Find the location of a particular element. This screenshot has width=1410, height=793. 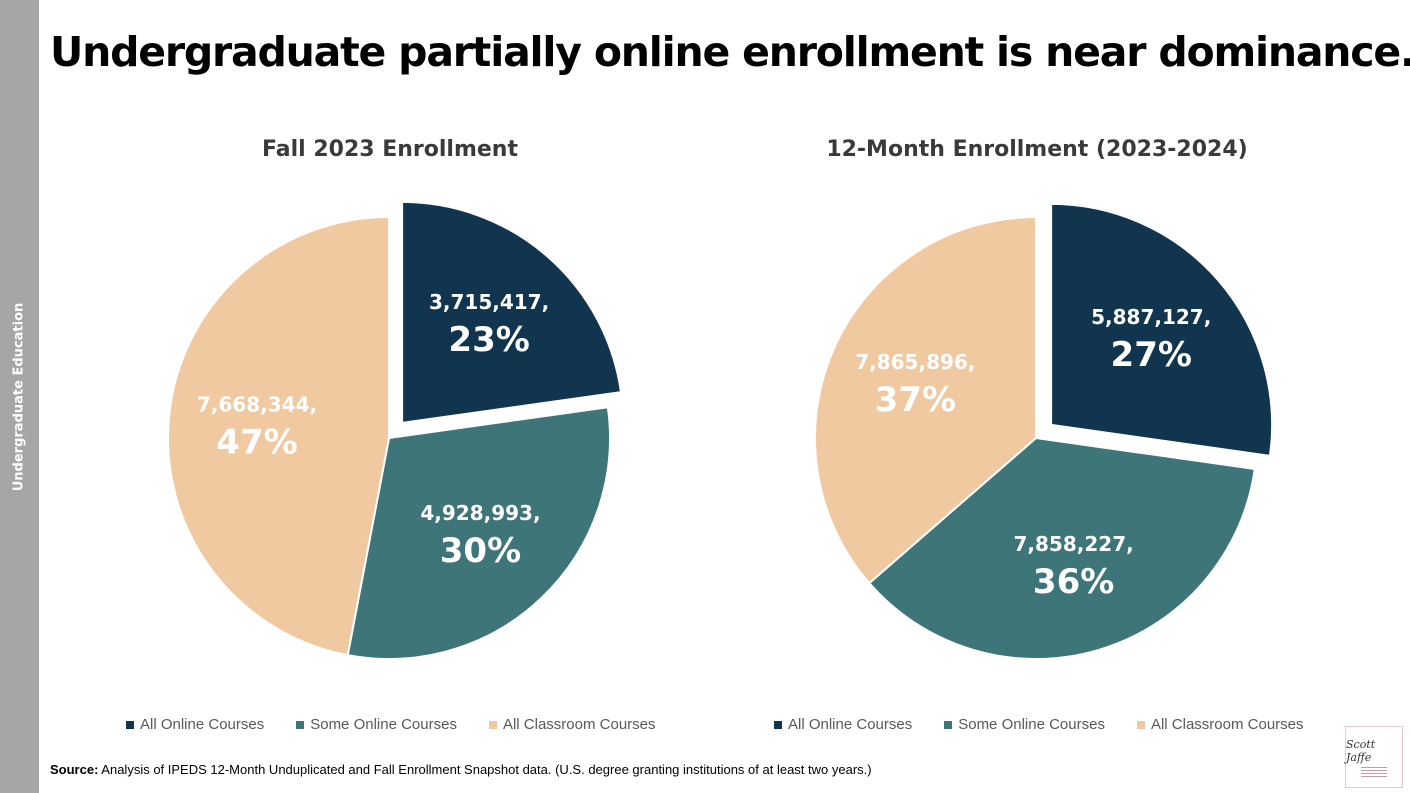

pie-slice-fall-2023-all-classroom is located at coordinates (278, 436).